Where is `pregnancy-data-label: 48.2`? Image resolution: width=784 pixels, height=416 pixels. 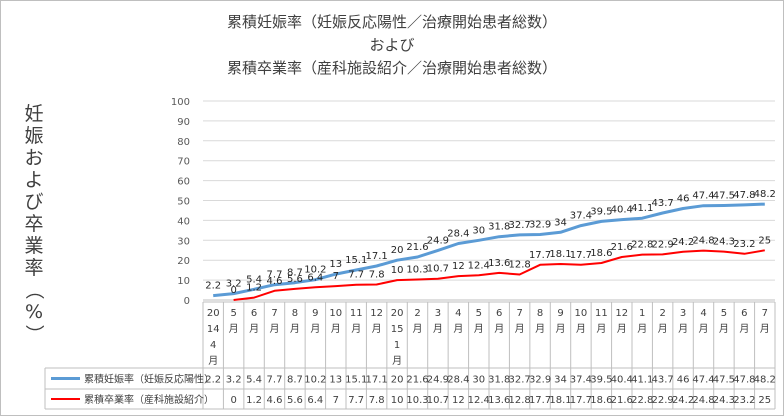
pregnancy-data-label: 48.2 is located at coordinates (765, 194).